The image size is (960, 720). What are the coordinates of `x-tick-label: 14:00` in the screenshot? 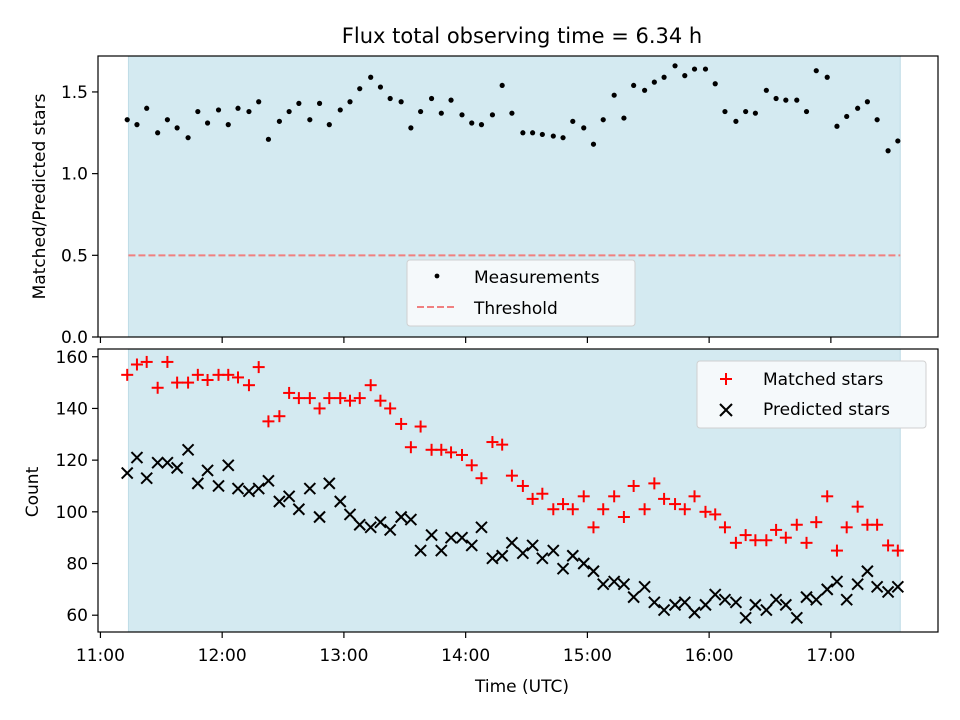 It's located at (465, 656).